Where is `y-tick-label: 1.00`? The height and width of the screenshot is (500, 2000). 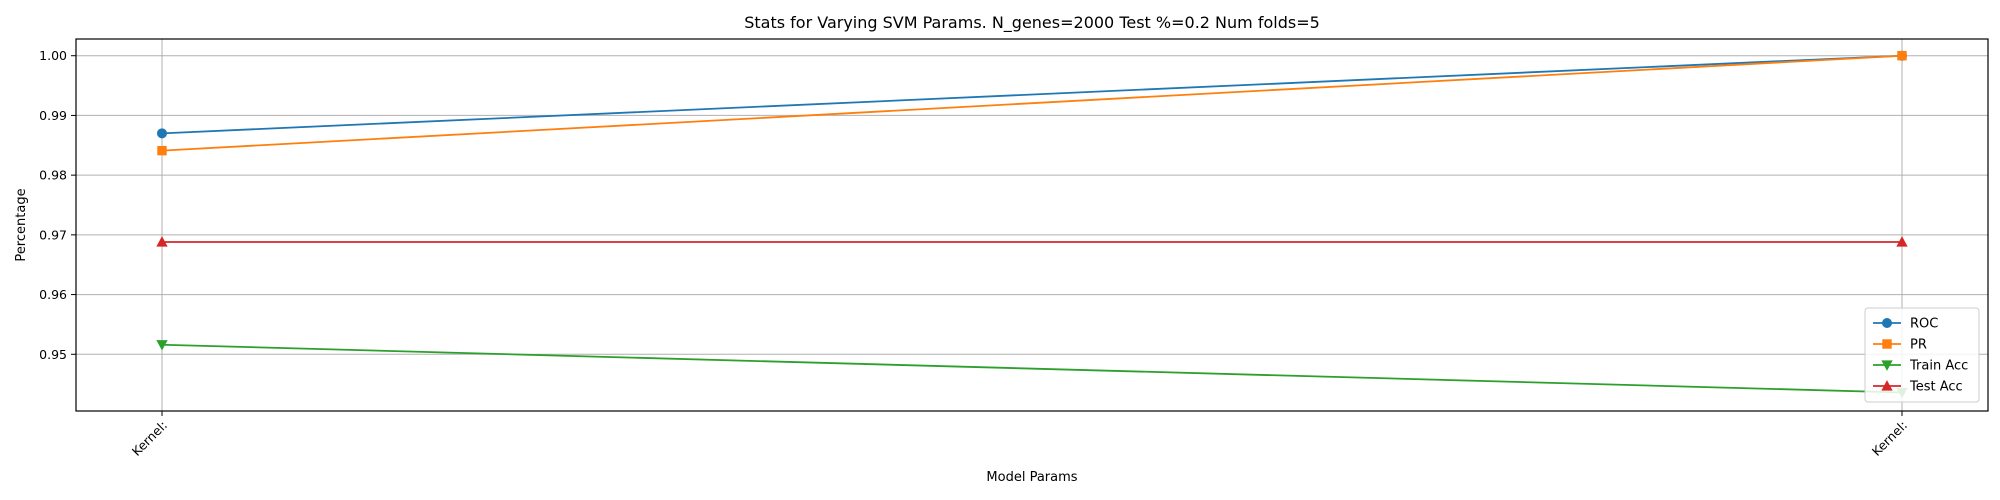 y-tick-label: 1.00 is located at coordinates (53, 55).